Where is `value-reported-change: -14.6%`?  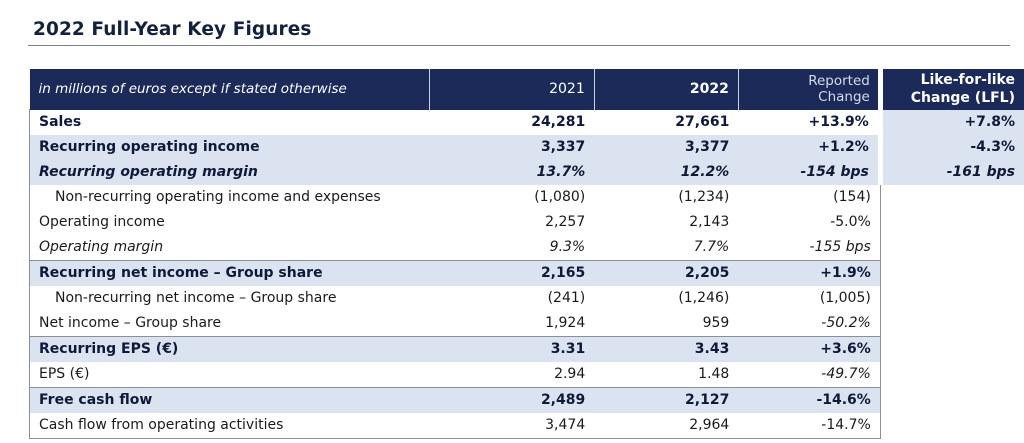
value-reported-change: -14.6% is located at coordinates (809, 400).